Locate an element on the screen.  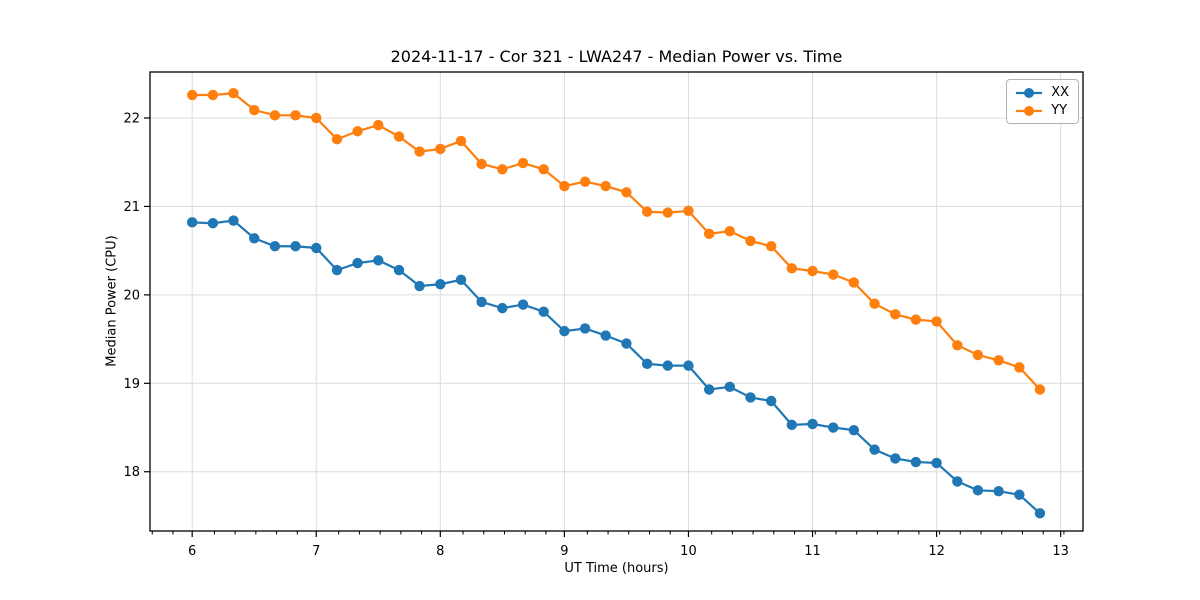
legend-entry-yy: YY is located at coordinates (1042, 110).